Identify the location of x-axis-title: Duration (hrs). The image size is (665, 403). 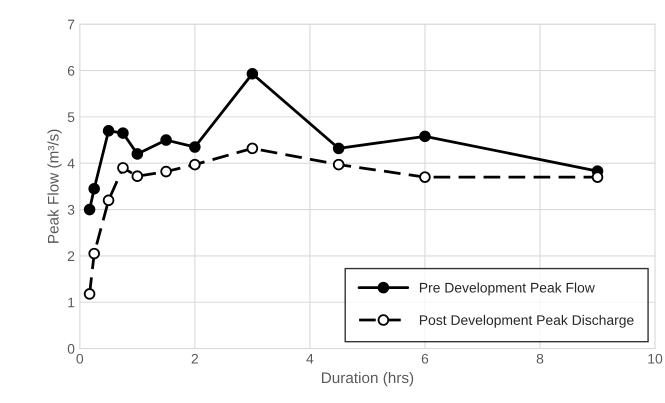
(368, 379).